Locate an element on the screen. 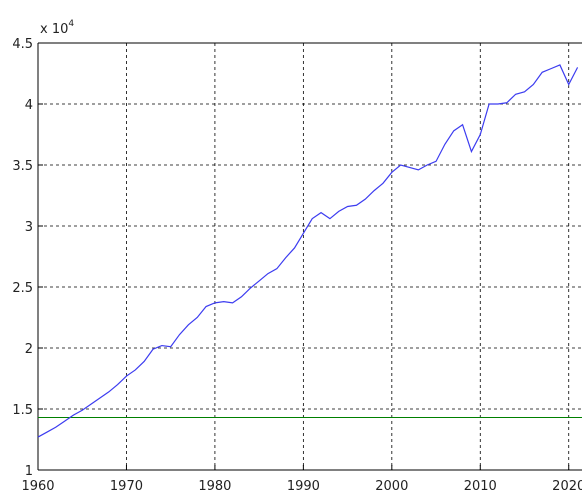 The height and width of the screenshot is (498, 582). x-tick-label: 1960 is located at coordinates (37, 486).